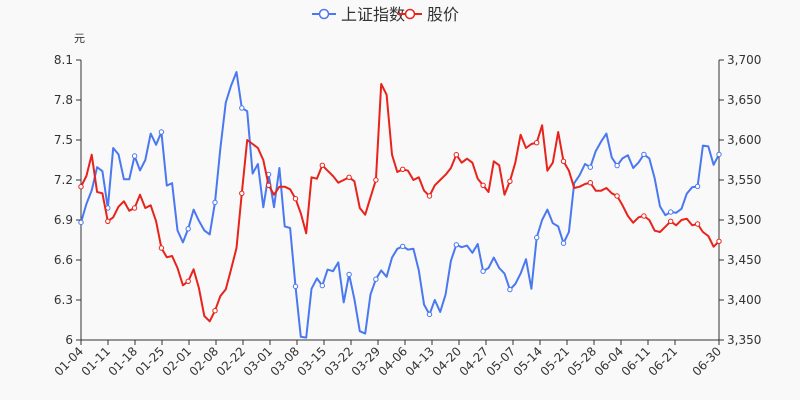 The image size is (800, 400). What do you see at coordinates (366, 361) in the screenshot?
I see `x-tick-label: 03-29` at bounding box center [366, 361].